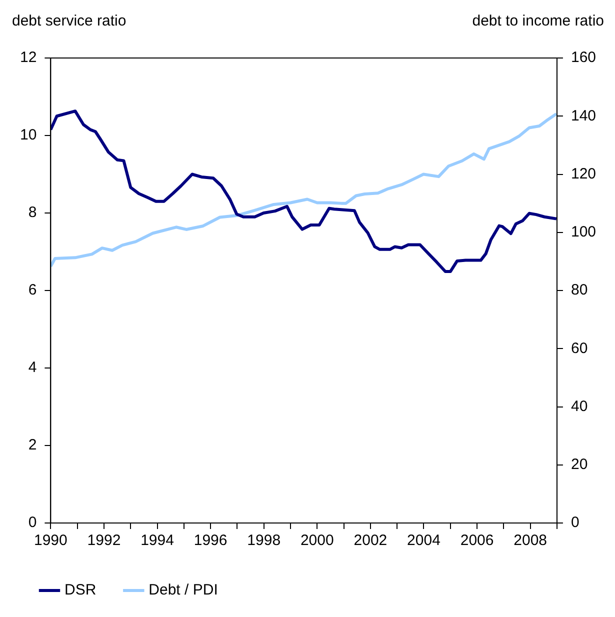  Describe the element at coordinates (538, 21) in the screenshot. I see `y2-axis-title: debt to income ratio` at that location.